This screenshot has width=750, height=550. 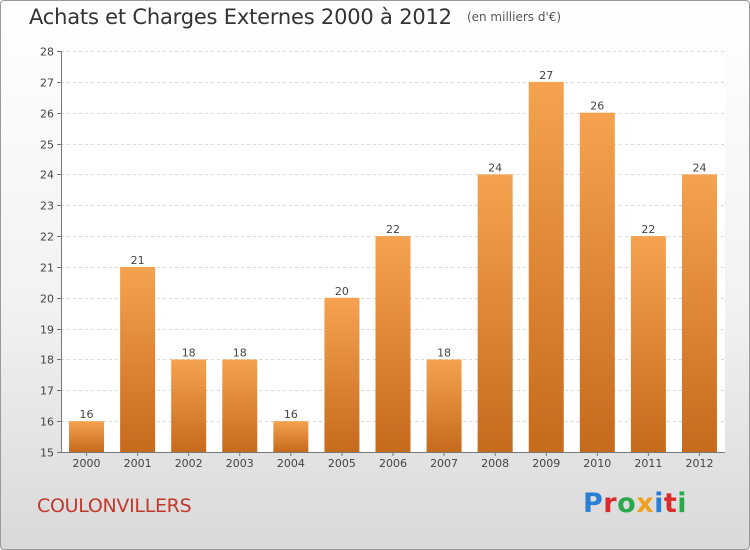 I want to click on y-tick-label: 23, so click(x=47, y=206).